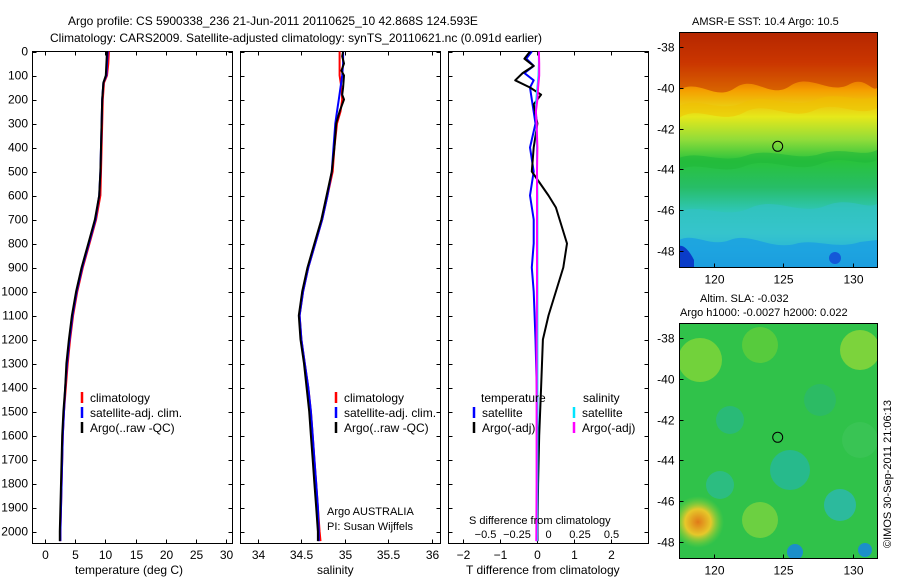  Describe the element at coordinates (543, 570) in the screenshot. I see `t-difference-xlabel: T difference from climatology` at that location.